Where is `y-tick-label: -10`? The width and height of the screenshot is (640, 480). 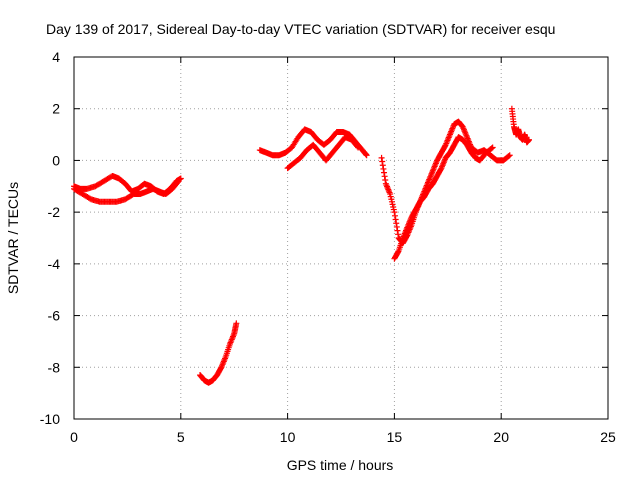 y-tick-label: -10 is located at coordinates (50, 419).